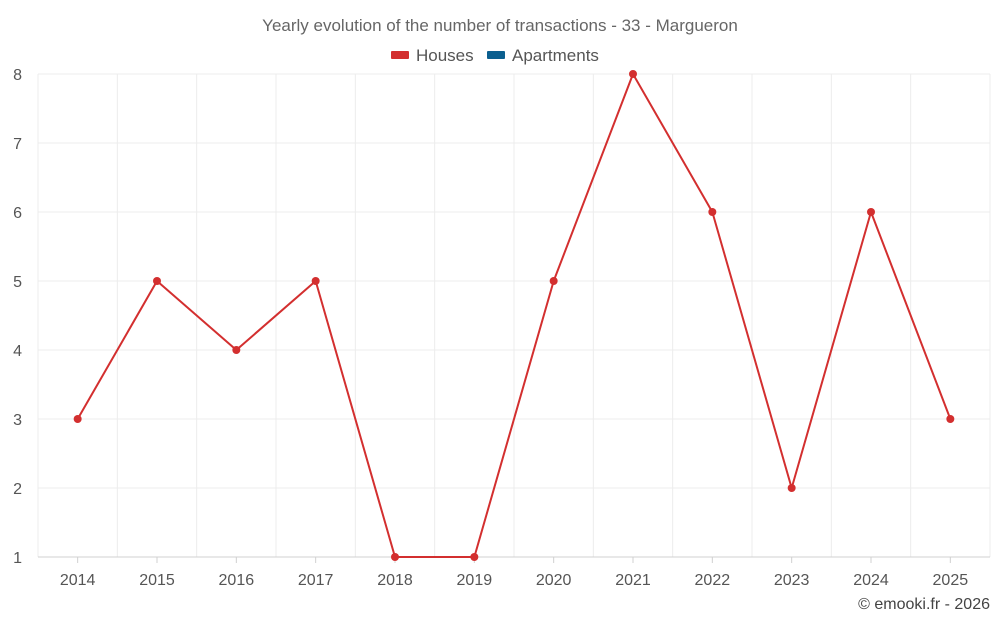 The width and height of the screenshot is (1000, 625). Describe the element at coordinates (475, 580) in the screenshot. I see `x-tick-label: 2019` at that location.